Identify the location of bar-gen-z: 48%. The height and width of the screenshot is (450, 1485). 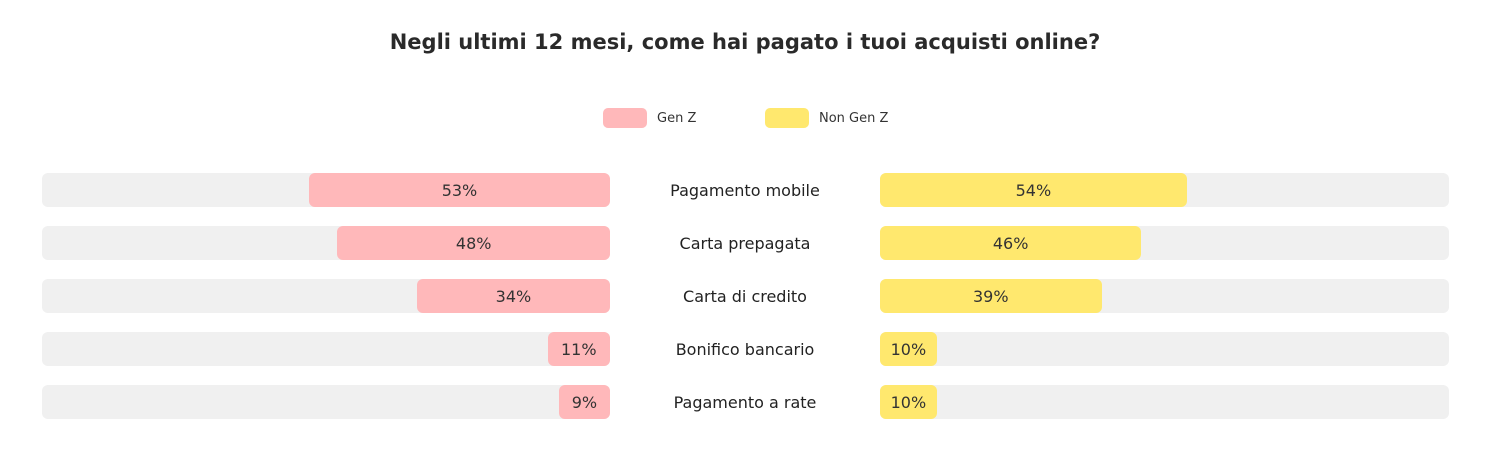
(473, 243).